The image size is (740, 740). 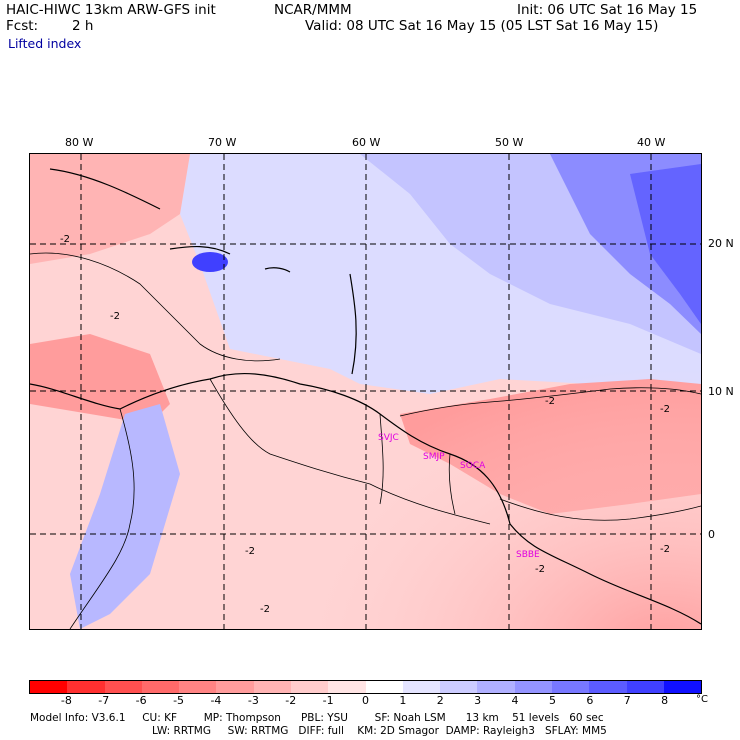 What do you see at coordinates (403, 700) in the screenshot?
I see `colorbar-tick-label: 1` at bounding box center [403, 700].